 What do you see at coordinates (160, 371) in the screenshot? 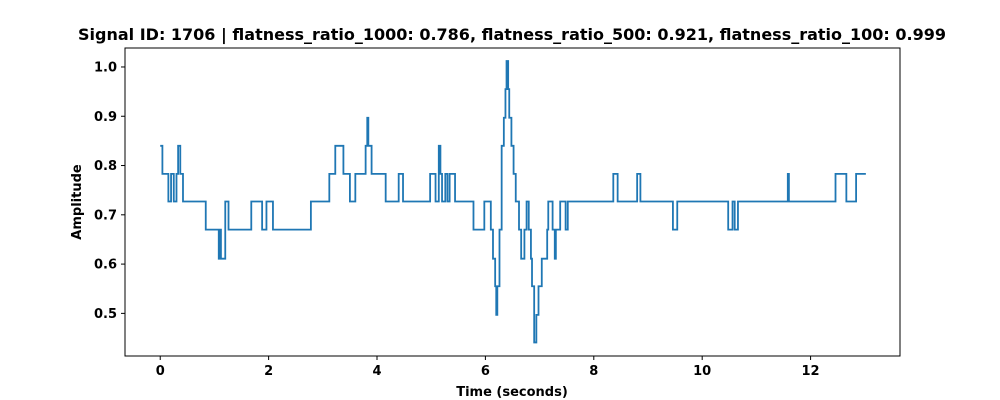
I see `x-tick-label: 0` at bounding box center [160, 371].